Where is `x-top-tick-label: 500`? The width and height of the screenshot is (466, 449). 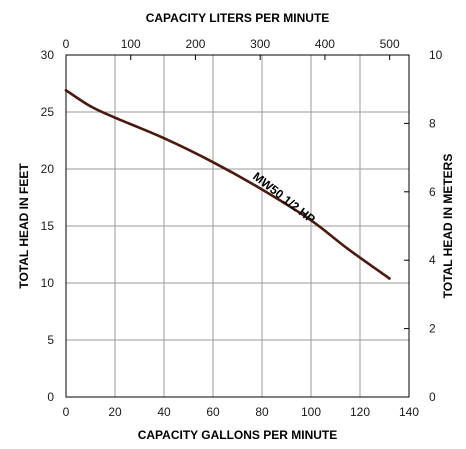 x-top-tick-label: 500 is located at coordinates (390, 44).